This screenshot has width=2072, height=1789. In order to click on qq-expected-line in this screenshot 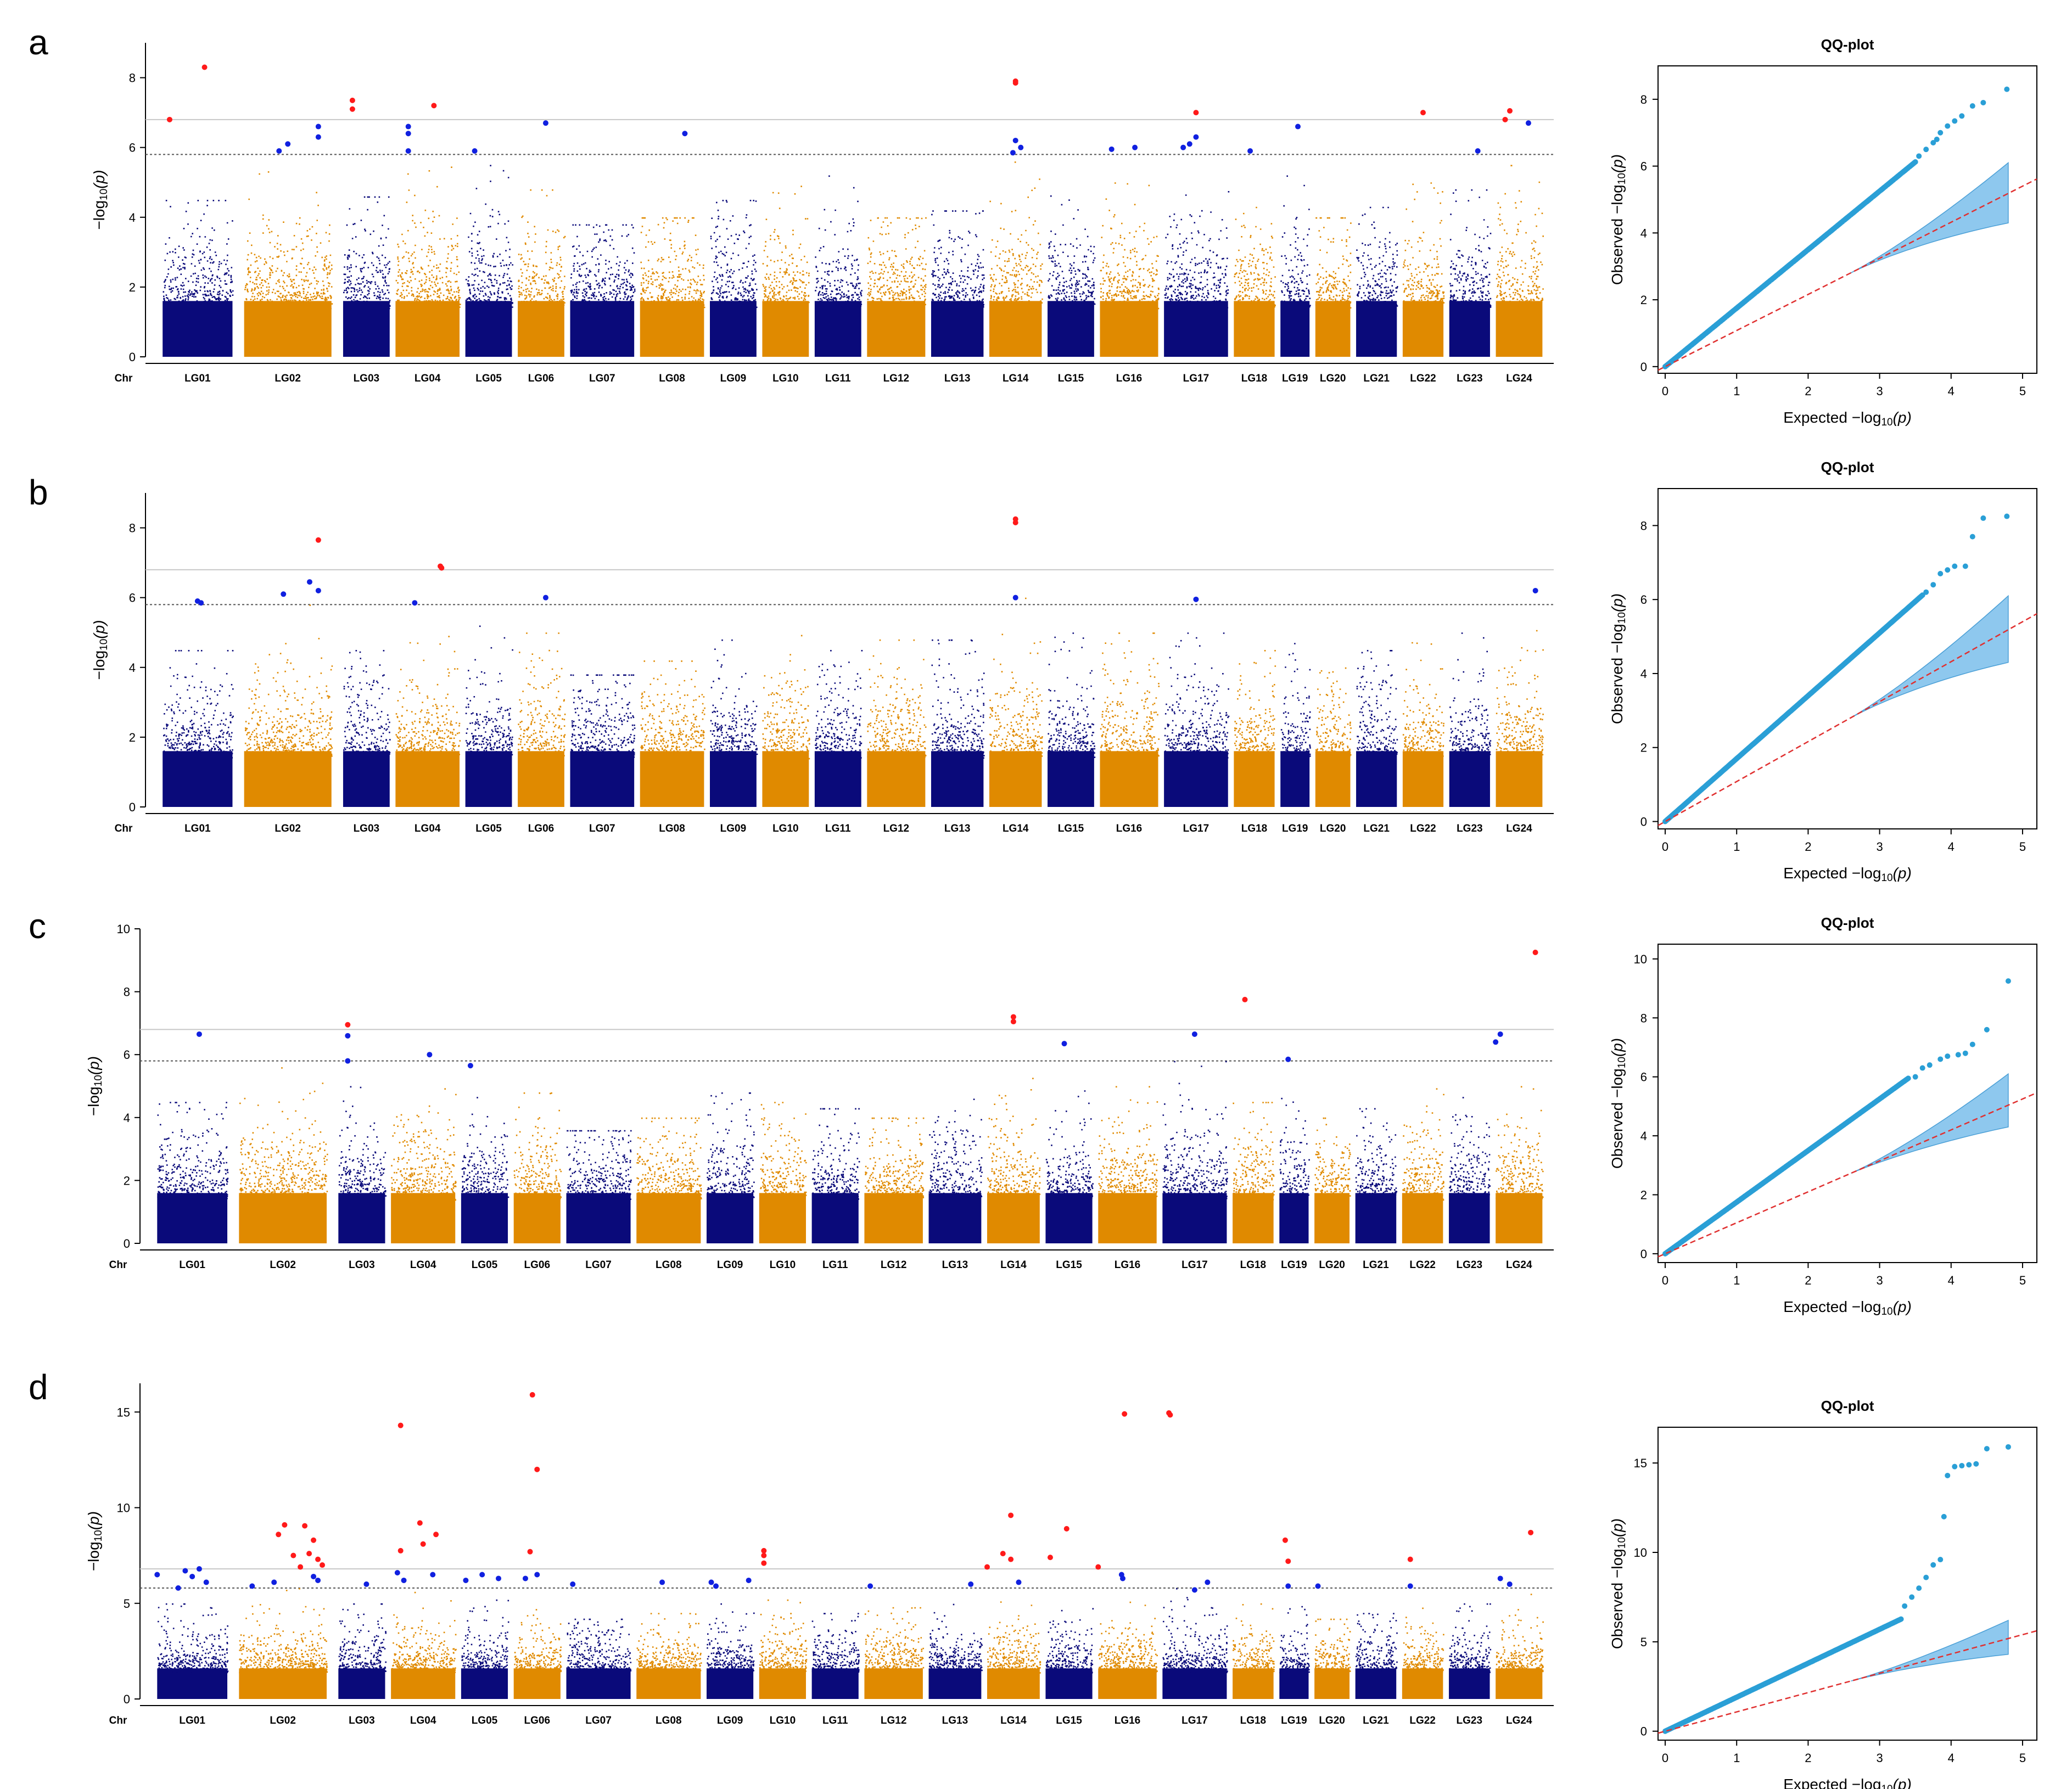, I will do `click(1847, 720)`.